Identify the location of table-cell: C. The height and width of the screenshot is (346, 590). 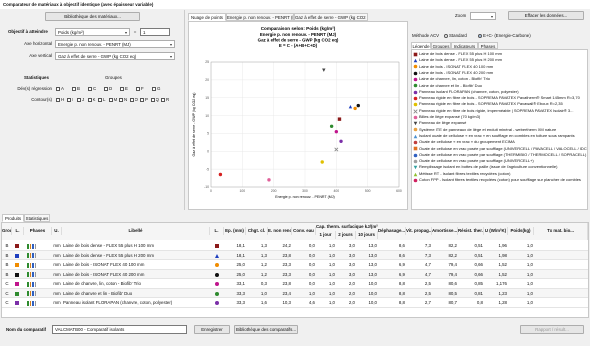
(7, 283).